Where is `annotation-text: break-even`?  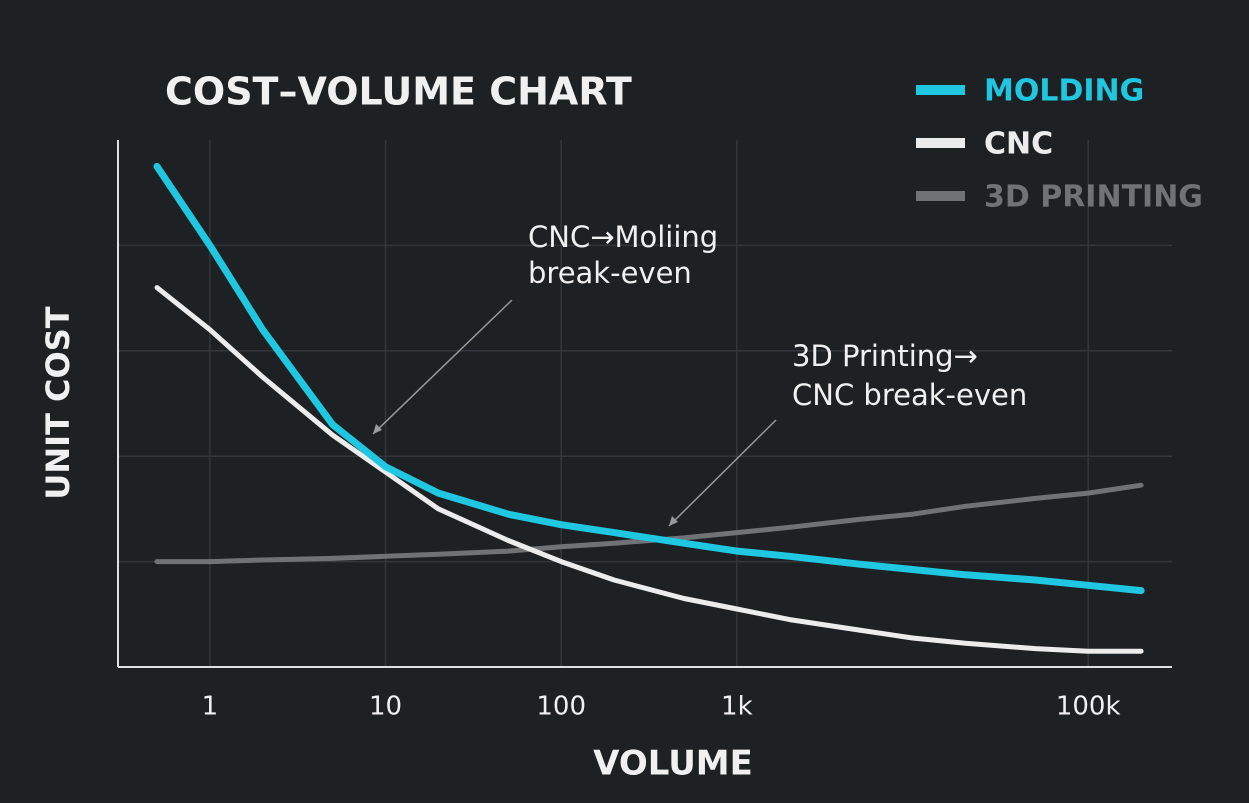
annotation-text: break-even is located at coordinates (610, 273).